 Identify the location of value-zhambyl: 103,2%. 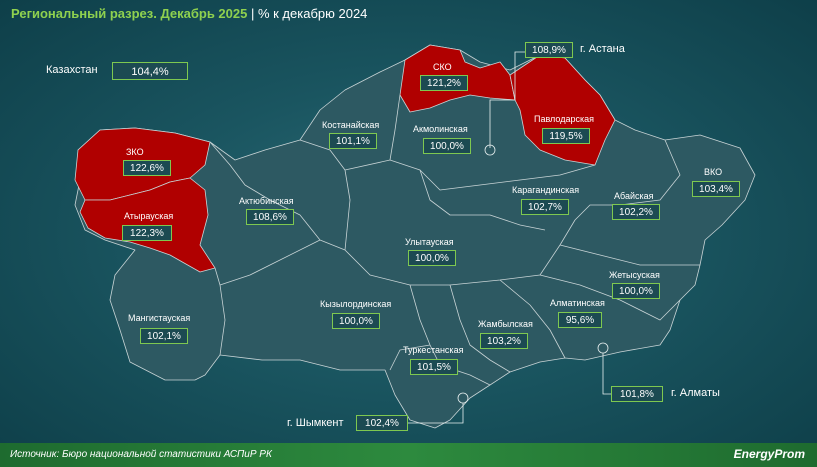
(504, 341).